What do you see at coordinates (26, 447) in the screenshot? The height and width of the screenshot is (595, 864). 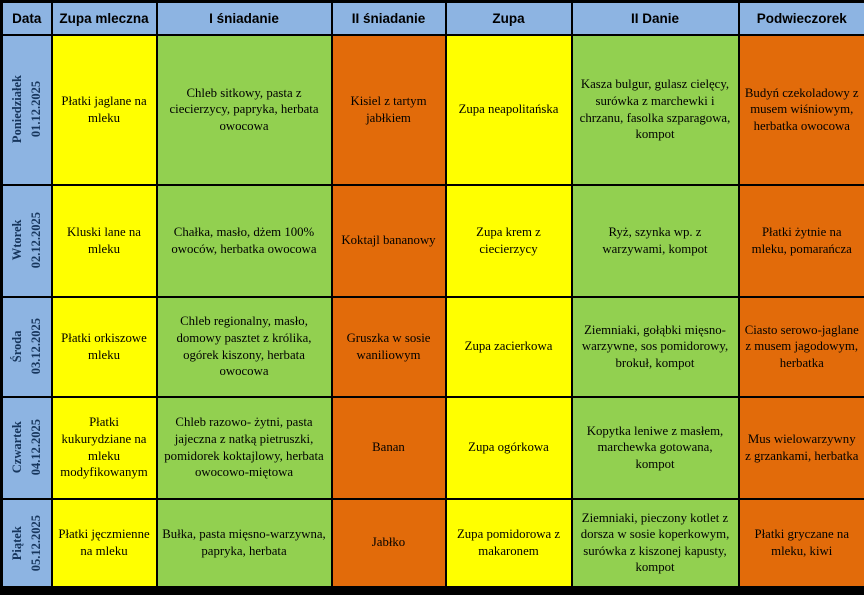 I see `day-label-thursday: Czwartek 04.12.2025` at bounding box center [26, 447].